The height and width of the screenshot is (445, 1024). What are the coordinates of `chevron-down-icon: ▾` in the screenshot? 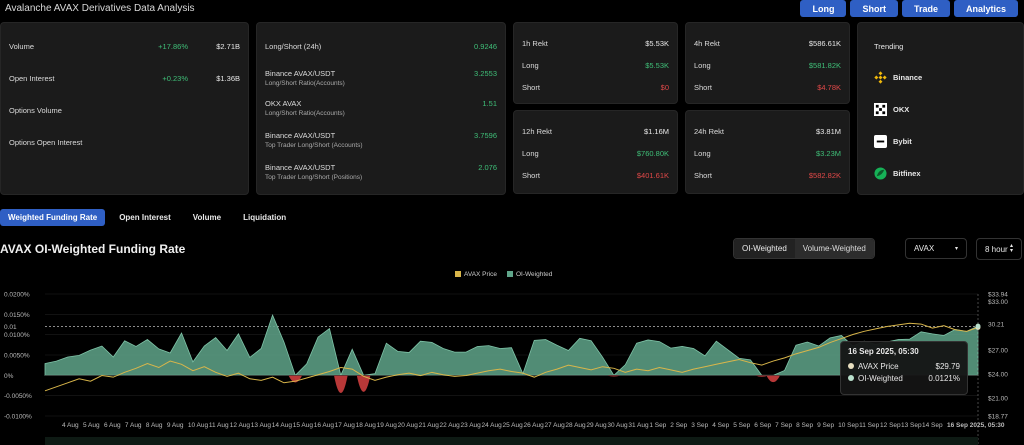 It's located at (956, 249).